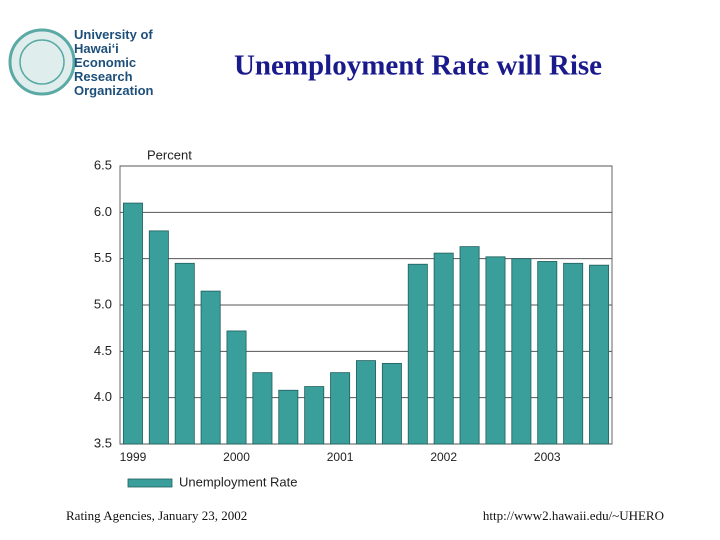 This screenshot has height=540, width=720. What do you see at coordinates (42, 62) in the screenshot?
I see `logo-seal` at bounding box center [42, 62].